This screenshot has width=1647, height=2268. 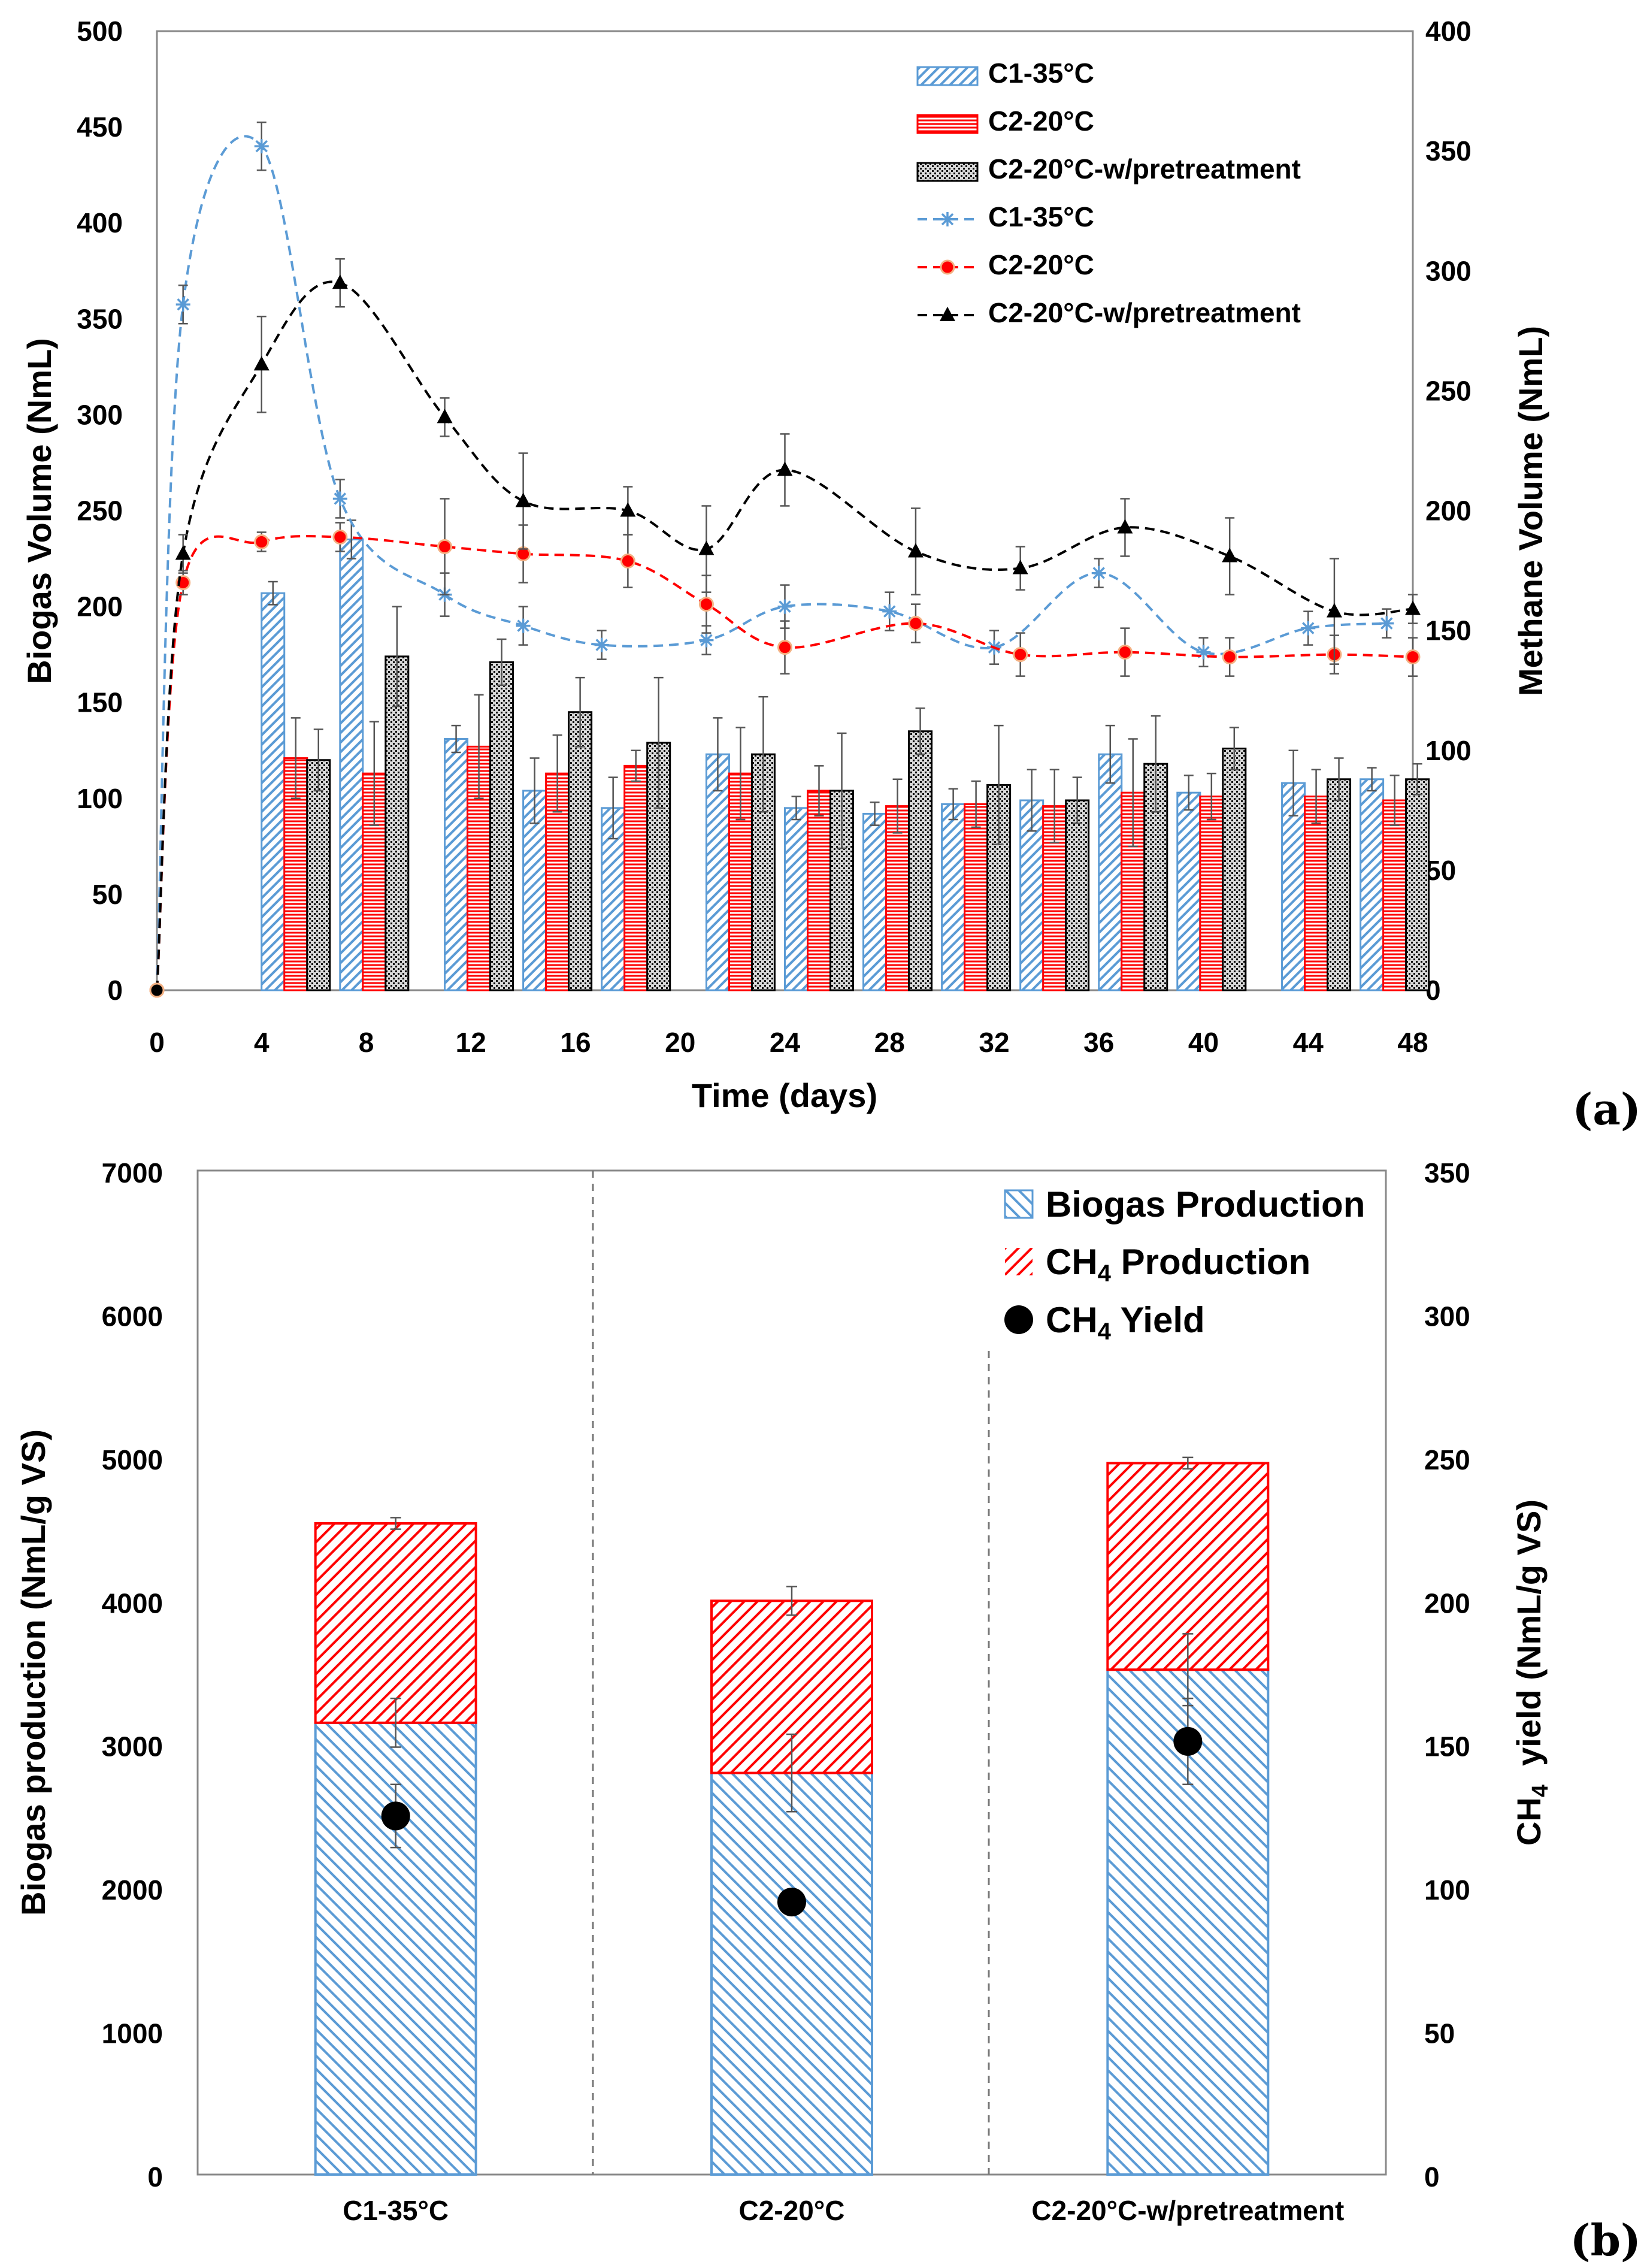 I want to click on legend-label-ch4-b: CH4 Production, so click(x=1178, y=1264).